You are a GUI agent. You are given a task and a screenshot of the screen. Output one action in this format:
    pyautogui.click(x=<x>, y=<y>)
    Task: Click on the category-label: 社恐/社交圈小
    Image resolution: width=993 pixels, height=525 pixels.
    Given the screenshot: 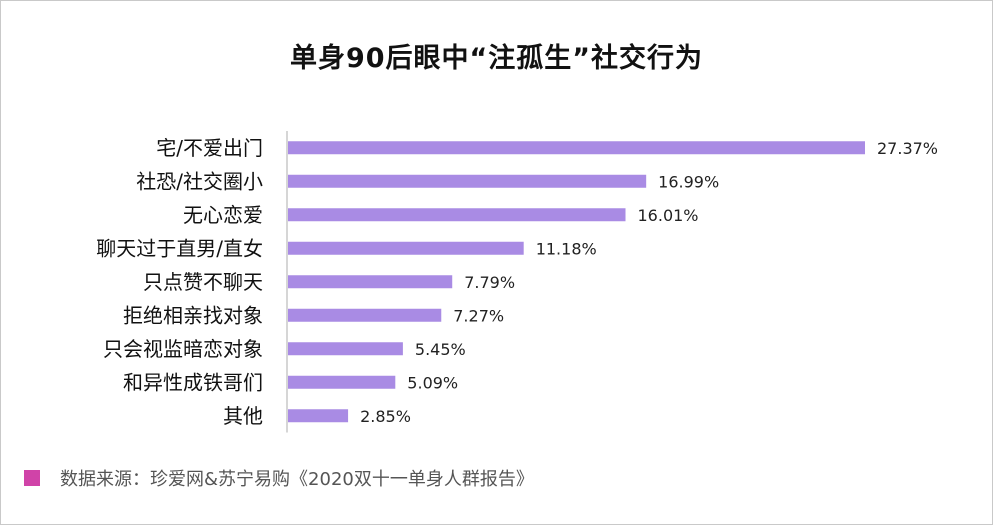 What is the action you would take?
    pyautogui.click(x=199, y=181)
    